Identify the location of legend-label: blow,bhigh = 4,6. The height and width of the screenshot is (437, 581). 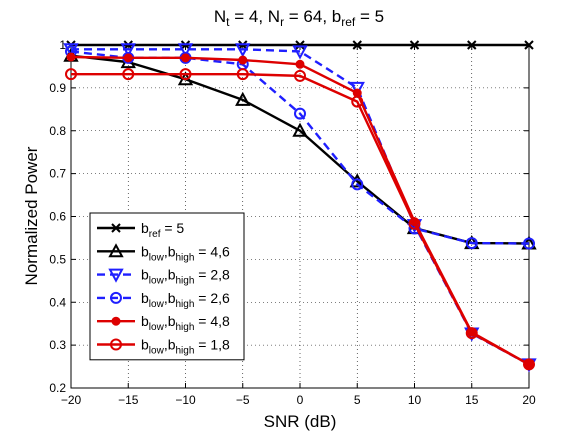
(185, 253).